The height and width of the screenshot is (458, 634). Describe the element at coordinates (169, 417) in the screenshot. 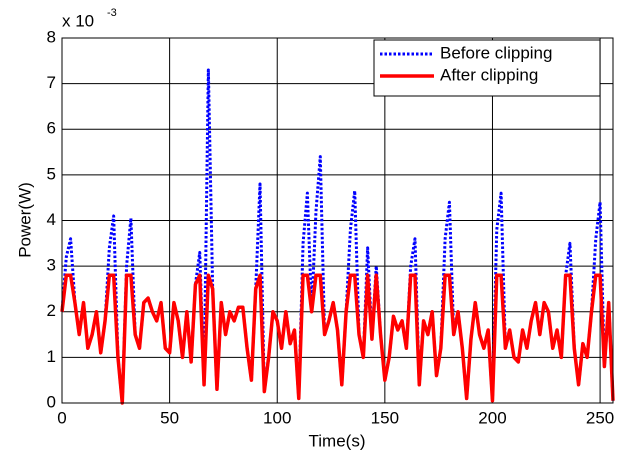

I see `x-tick-label: 50` at that location.